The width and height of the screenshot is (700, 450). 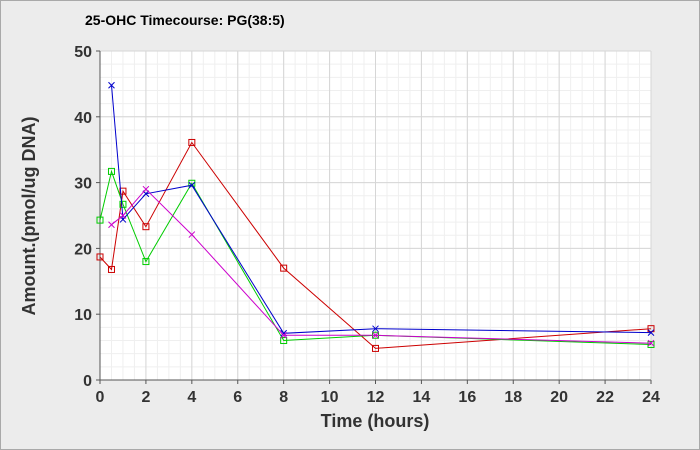 What do you see at coordinates (376, 397) in the screenshot?
I see `x-tick-label: 12` at bounding box center [376, 397].